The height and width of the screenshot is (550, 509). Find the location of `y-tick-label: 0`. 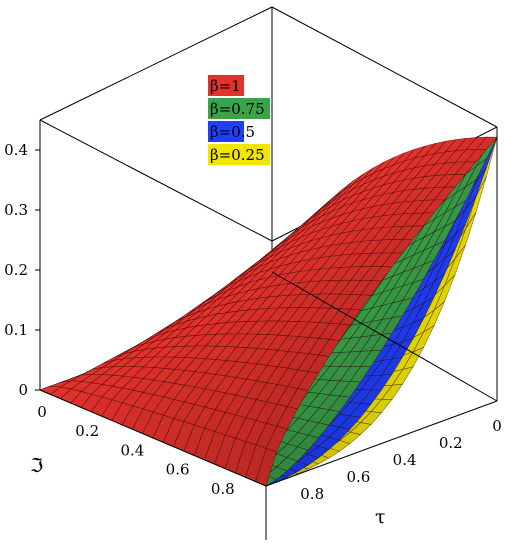

y-tick-label: 0 is located at coordinates (497, 426).